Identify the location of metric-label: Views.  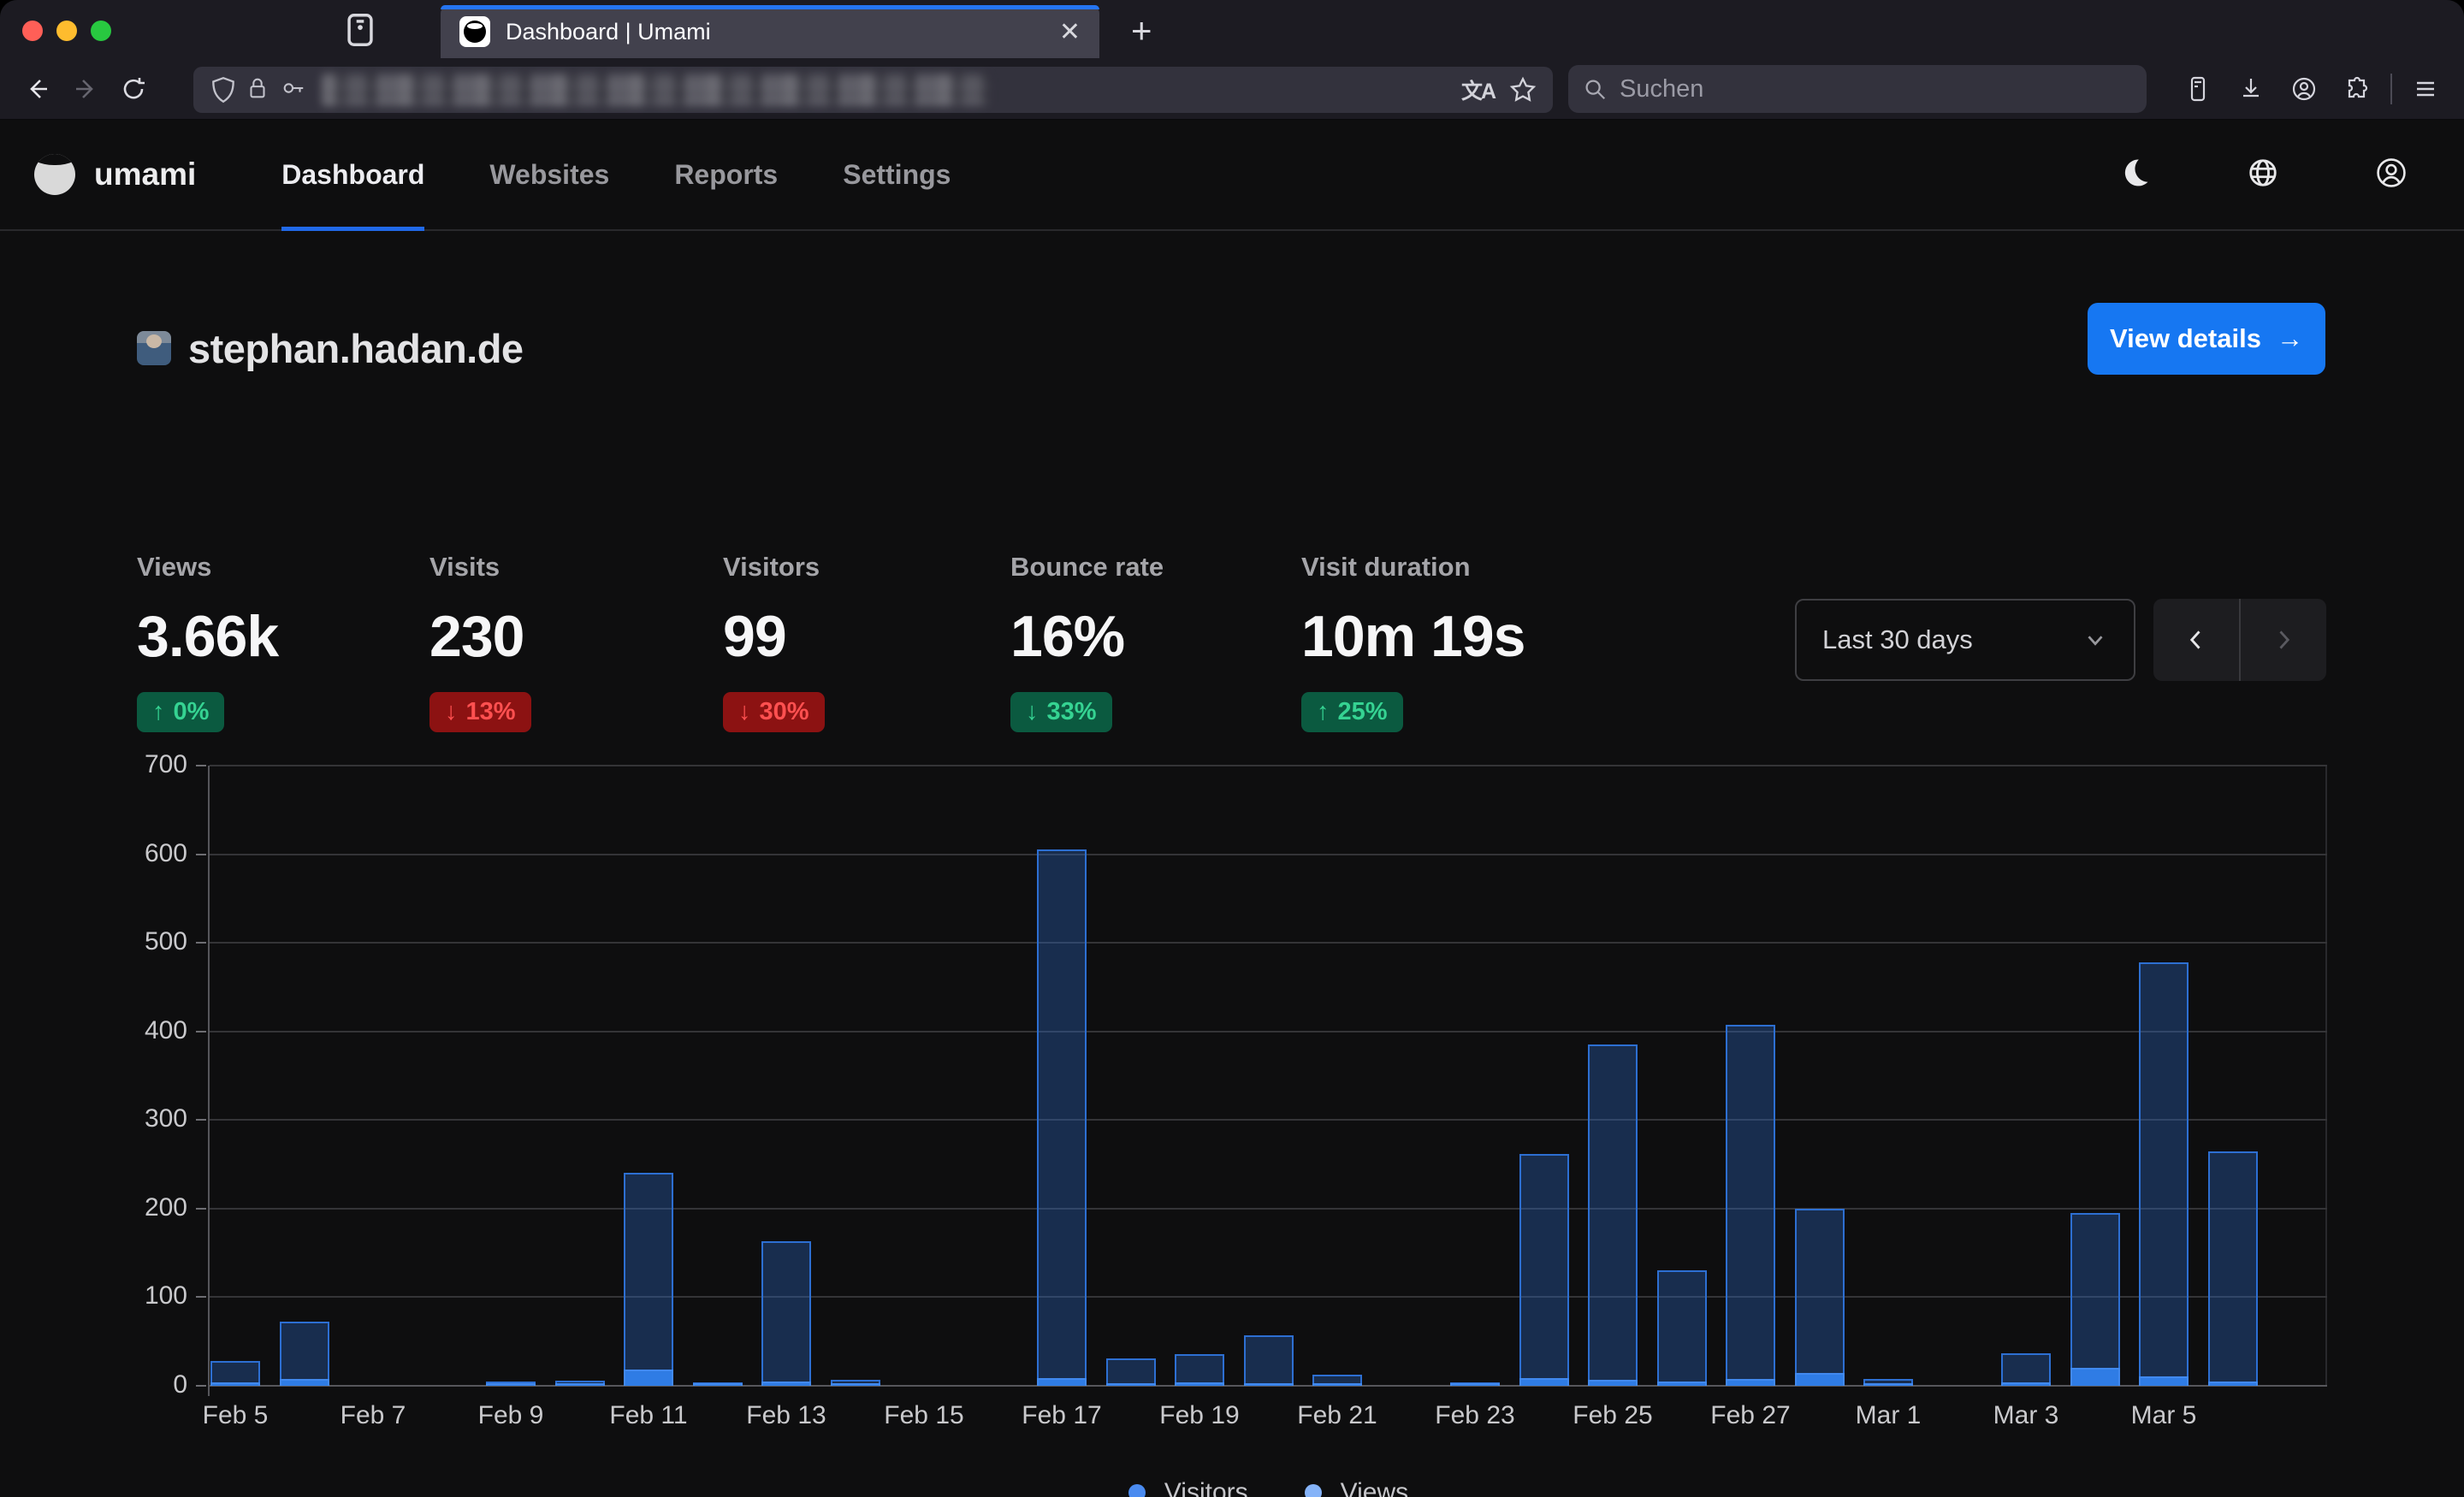
(174, 567).